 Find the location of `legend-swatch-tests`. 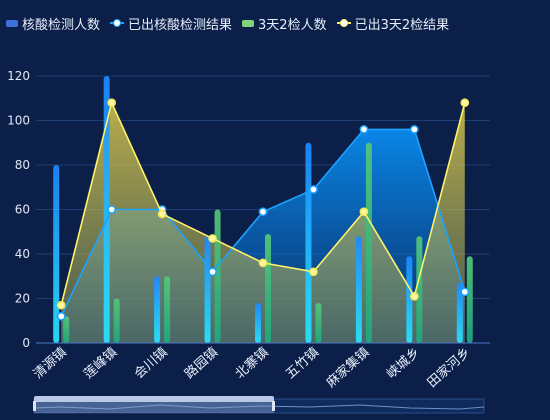

legend-swatch-tests is located at coordinates (12, 23).